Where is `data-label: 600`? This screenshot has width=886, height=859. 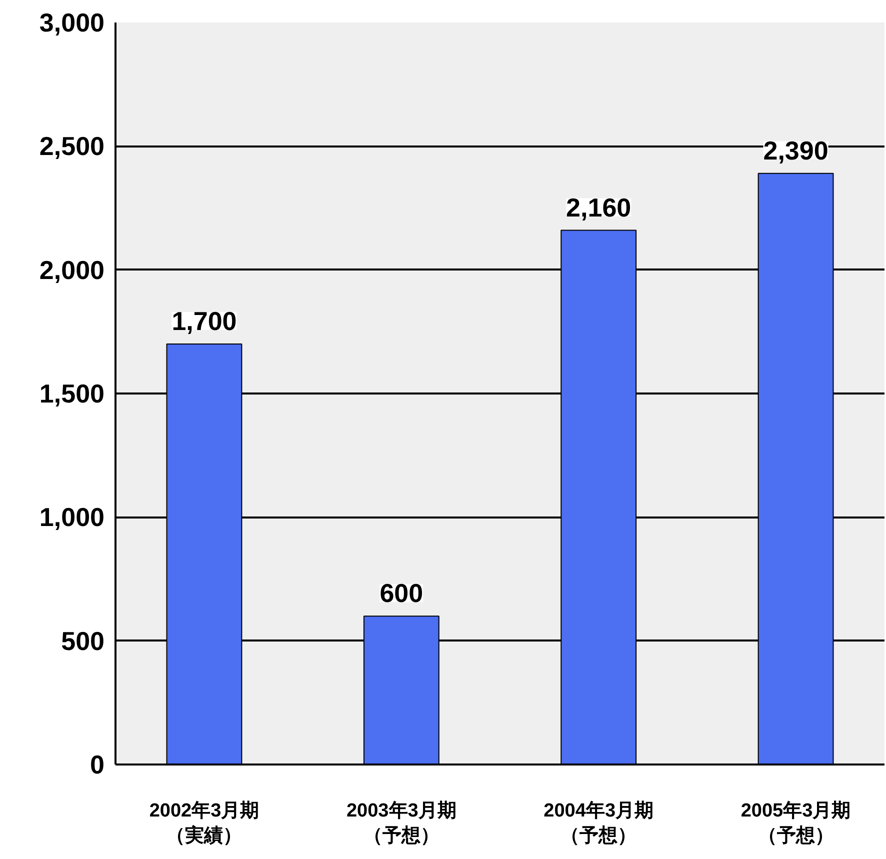
data-label: 600 is located at coordinates (402, 593).